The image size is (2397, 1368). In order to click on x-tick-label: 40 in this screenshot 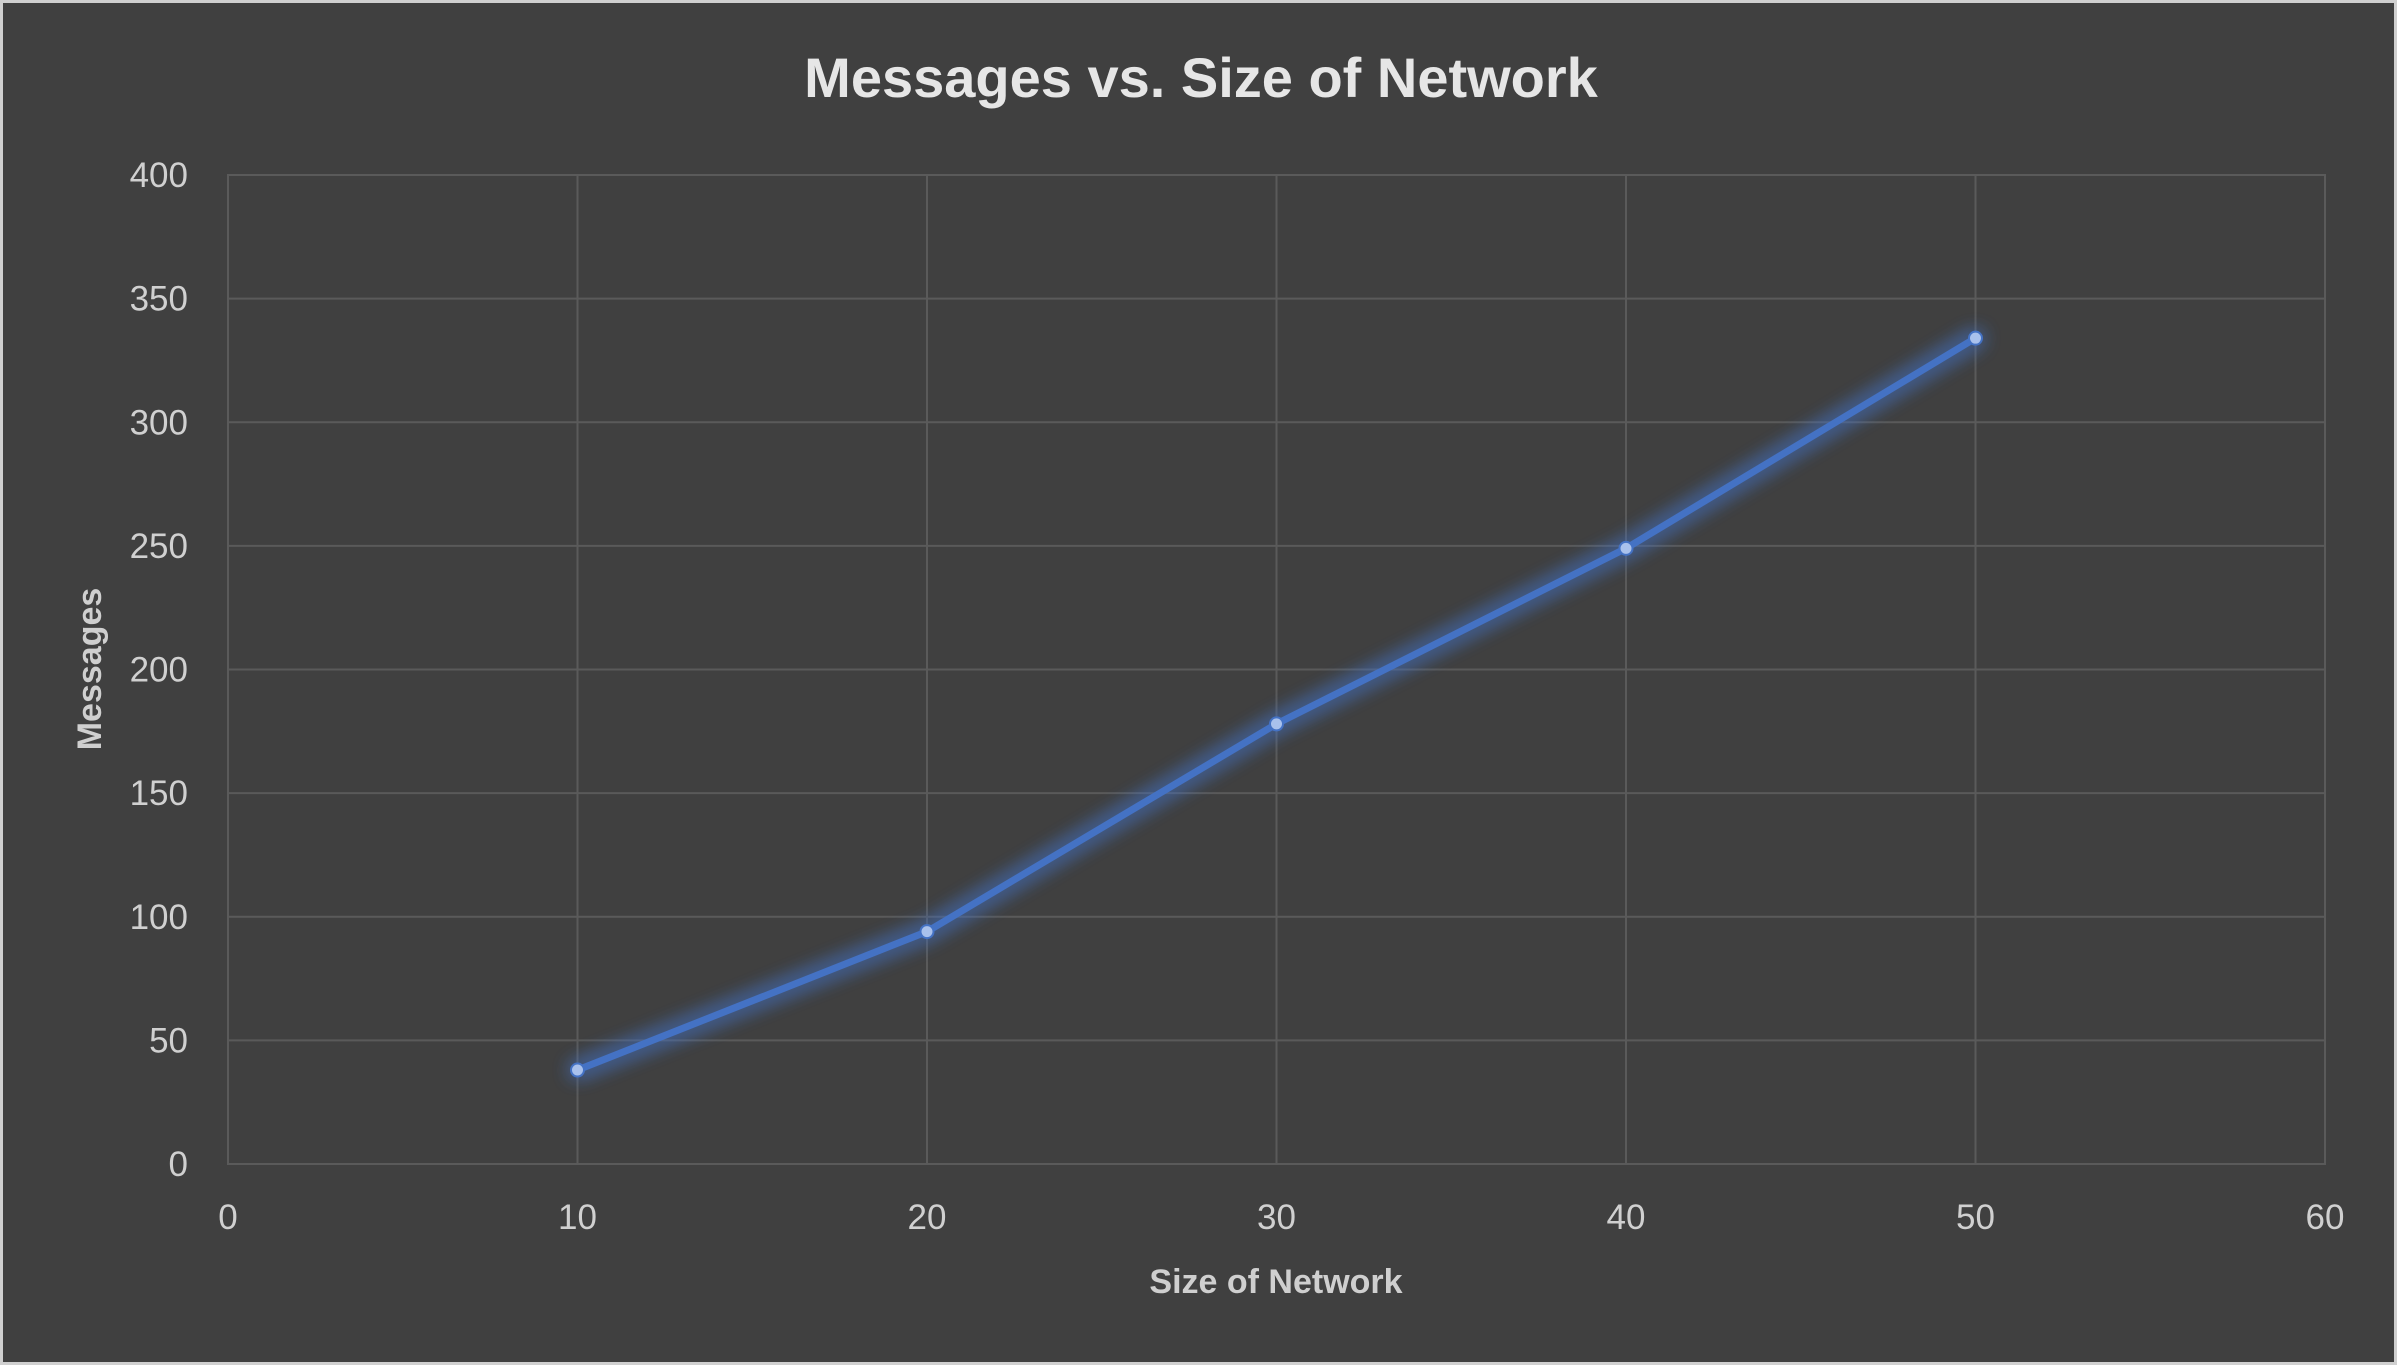, I will do `click(1626, 1217)`.